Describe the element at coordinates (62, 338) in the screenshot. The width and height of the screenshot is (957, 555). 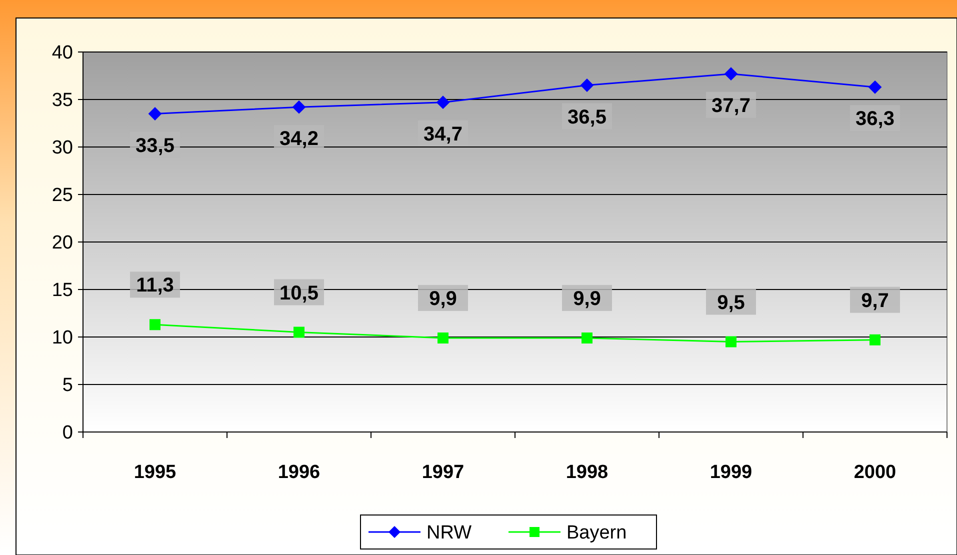
I see `y-tick-label: 10` at that location.